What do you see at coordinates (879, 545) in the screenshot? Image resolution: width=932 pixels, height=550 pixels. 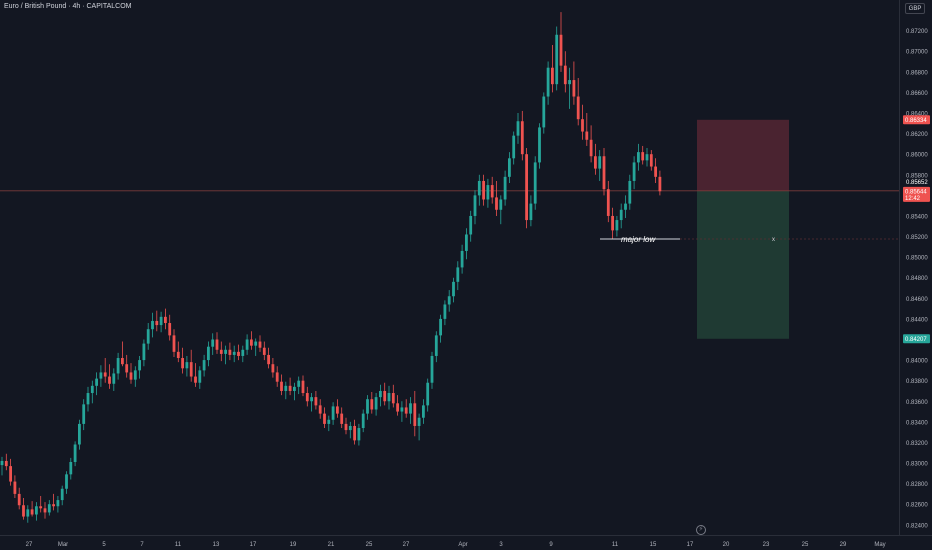 I see `time-tick-label: May` at bounding box center [879, 545].